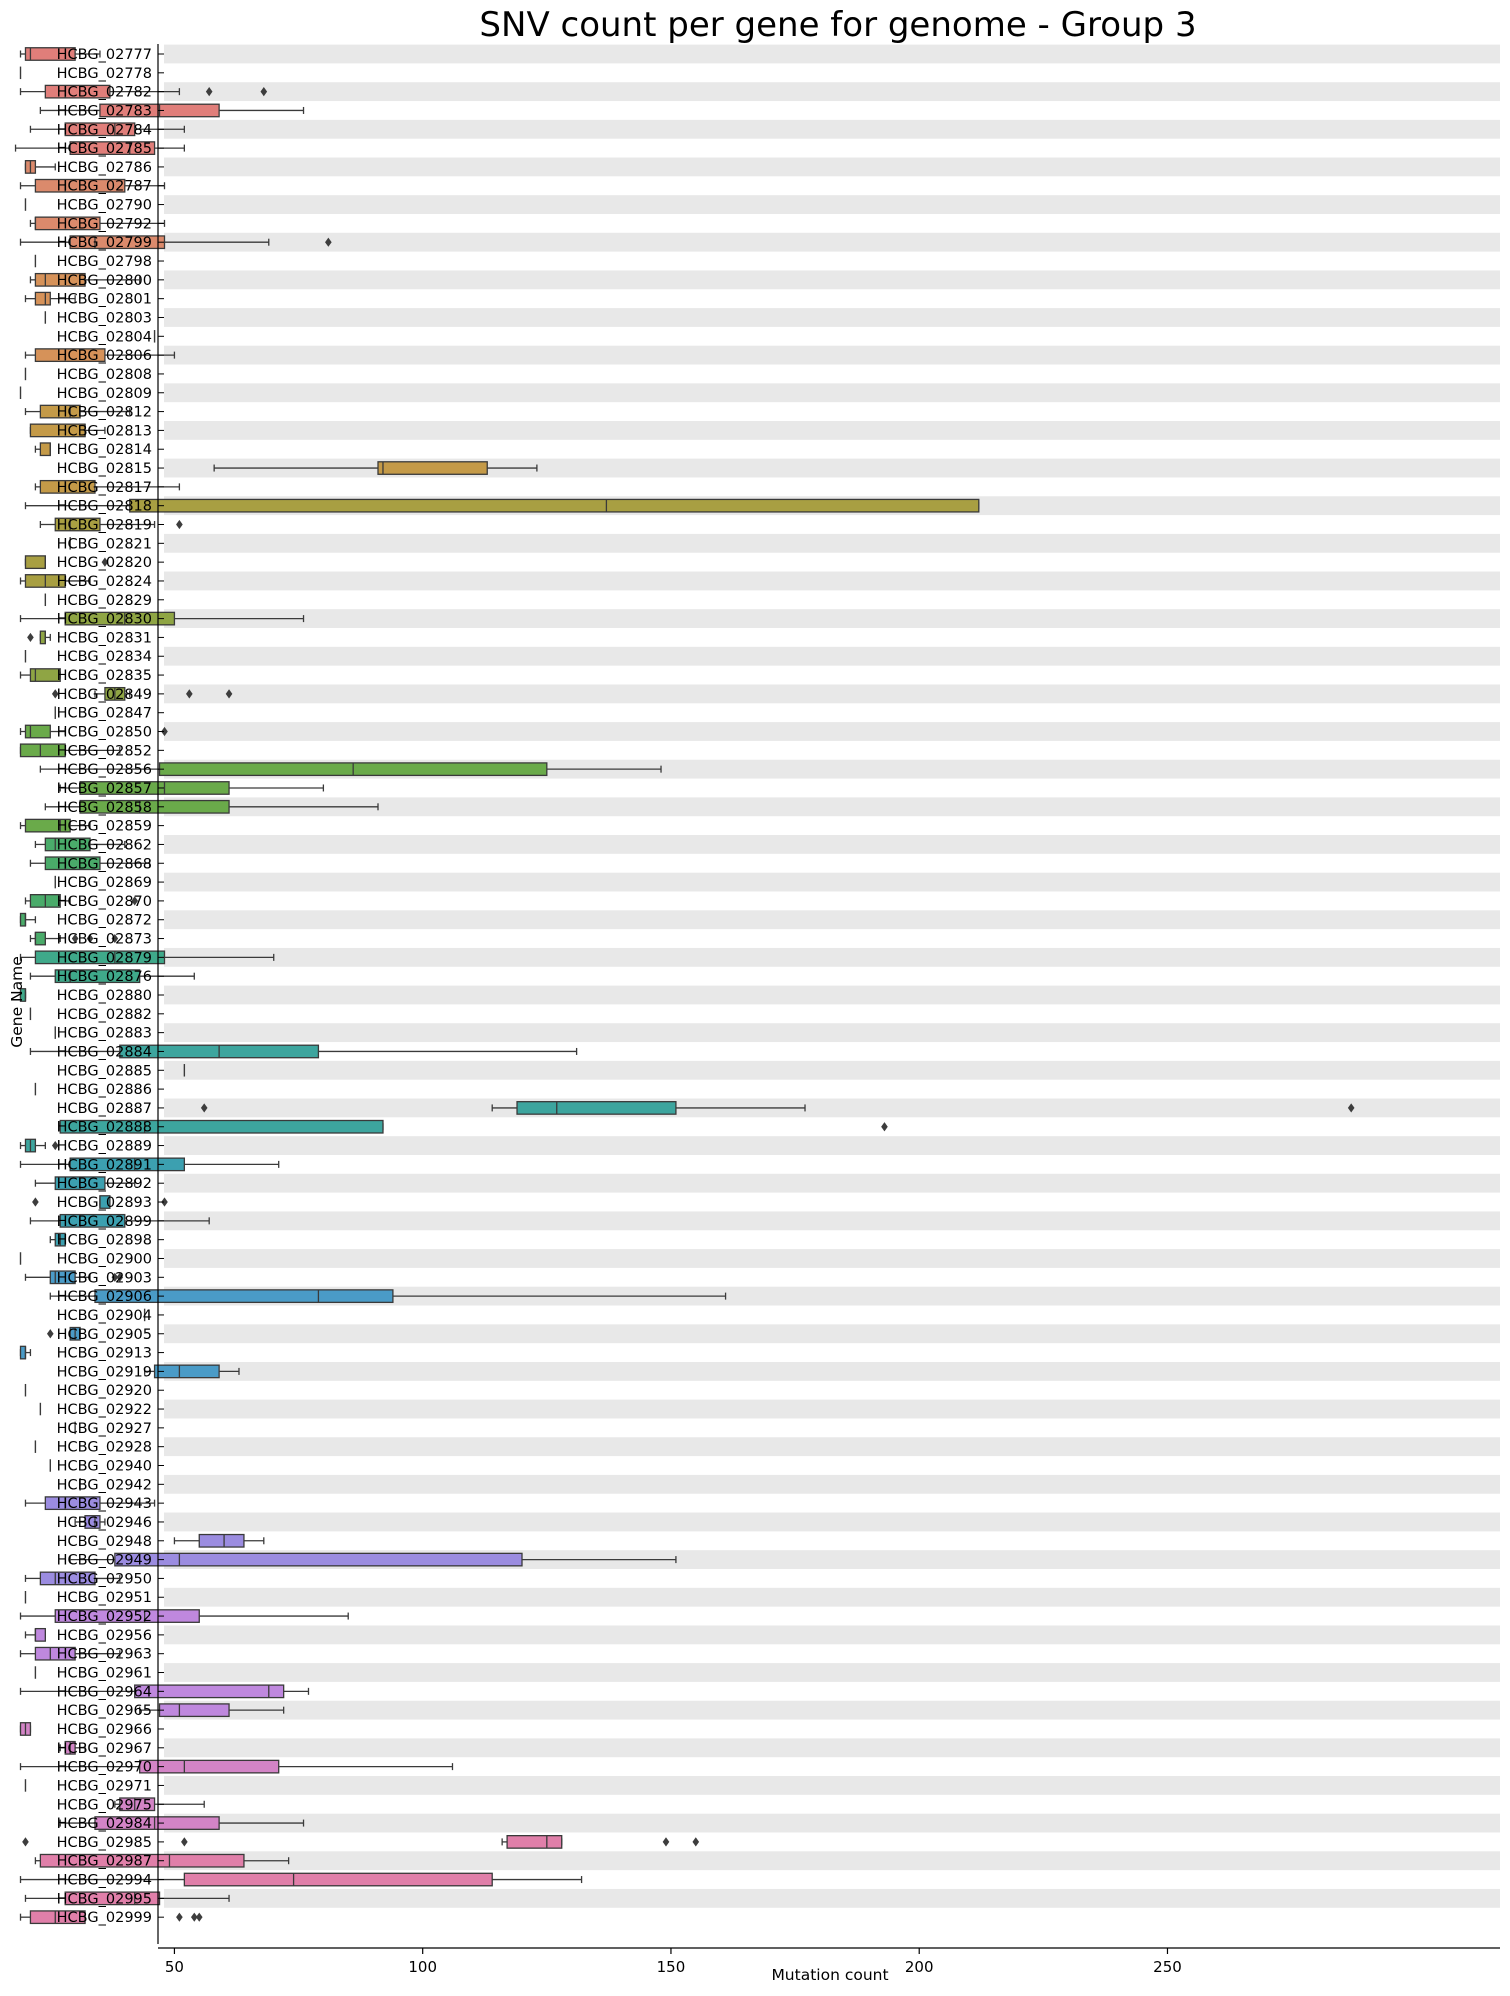 The width and height of the screenshot is (1510, 1996). What do you see at coordinates (104, 224) in the screenshot?
I see `y-tick-label: HCBG_02792` at bounding box center [104, 224].